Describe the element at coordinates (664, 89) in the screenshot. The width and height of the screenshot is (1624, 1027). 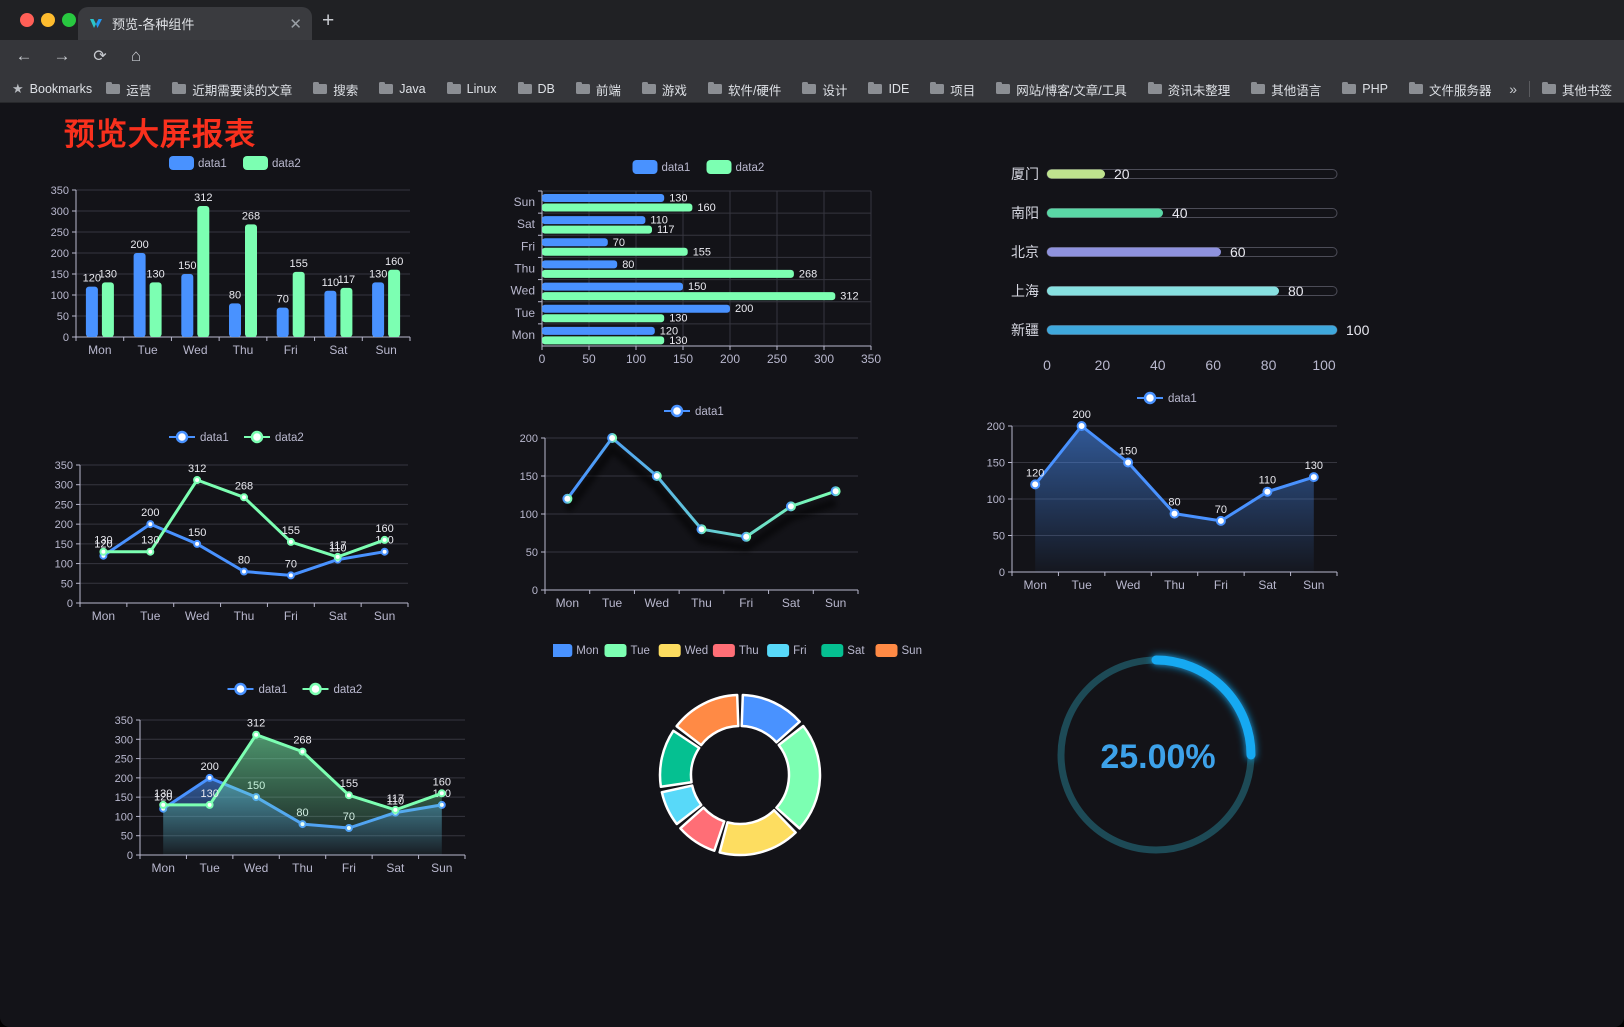
I see `bookmark-item: 游戏` at that location.